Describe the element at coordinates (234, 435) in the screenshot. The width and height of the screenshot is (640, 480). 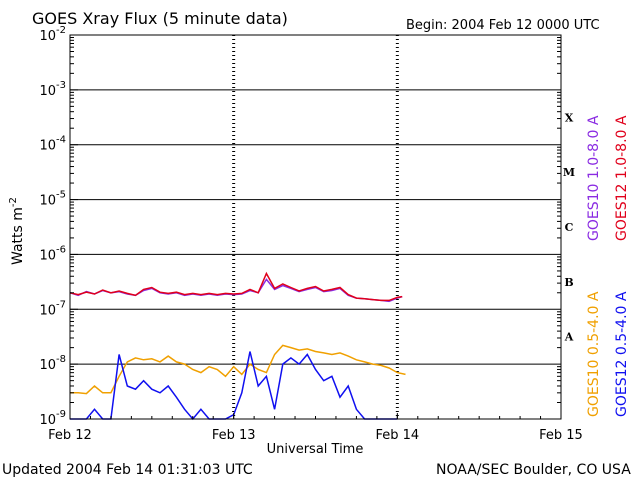
I see `x-tick-label: Feb 13` at that location.